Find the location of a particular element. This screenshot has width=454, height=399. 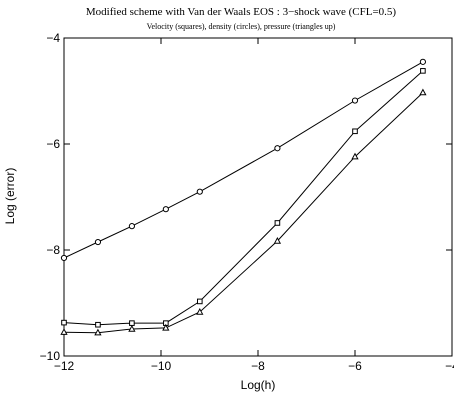

x-tick-label: −12 is located at coordinates (64, 366).